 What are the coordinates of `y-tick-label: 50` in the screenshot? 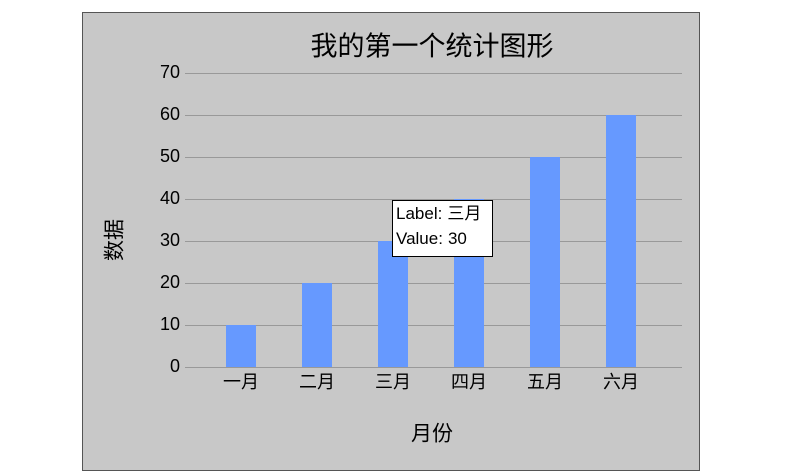 It's located at (170, 156).